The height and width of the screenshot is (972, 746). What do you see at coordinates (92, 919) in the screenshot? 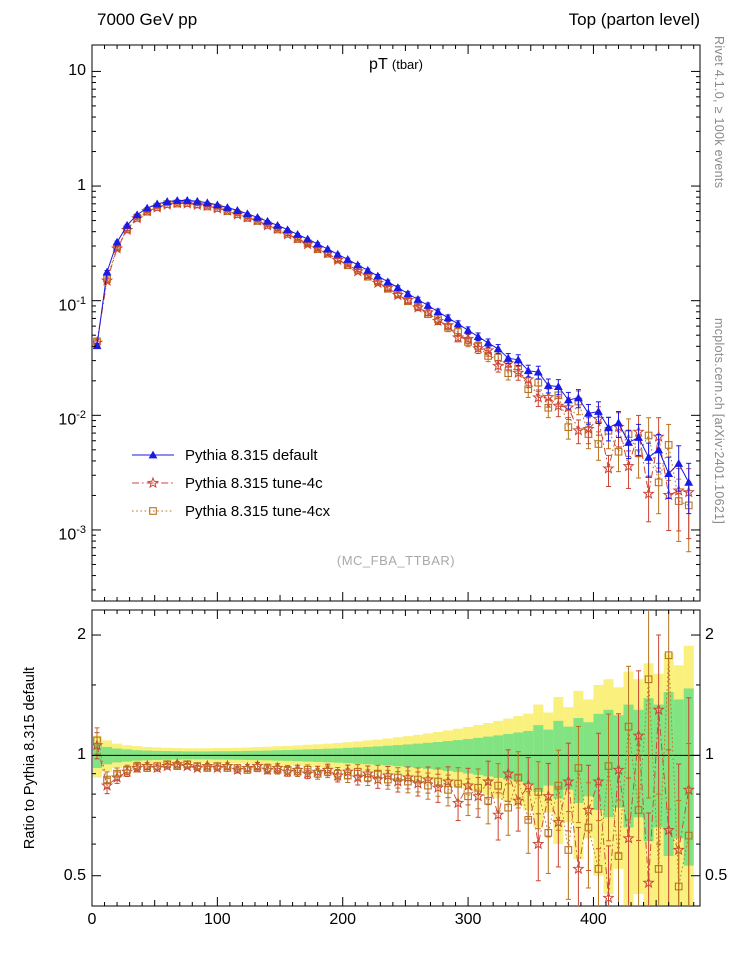
I see `x-tick-label: 0` at bounding box center [92, 919].